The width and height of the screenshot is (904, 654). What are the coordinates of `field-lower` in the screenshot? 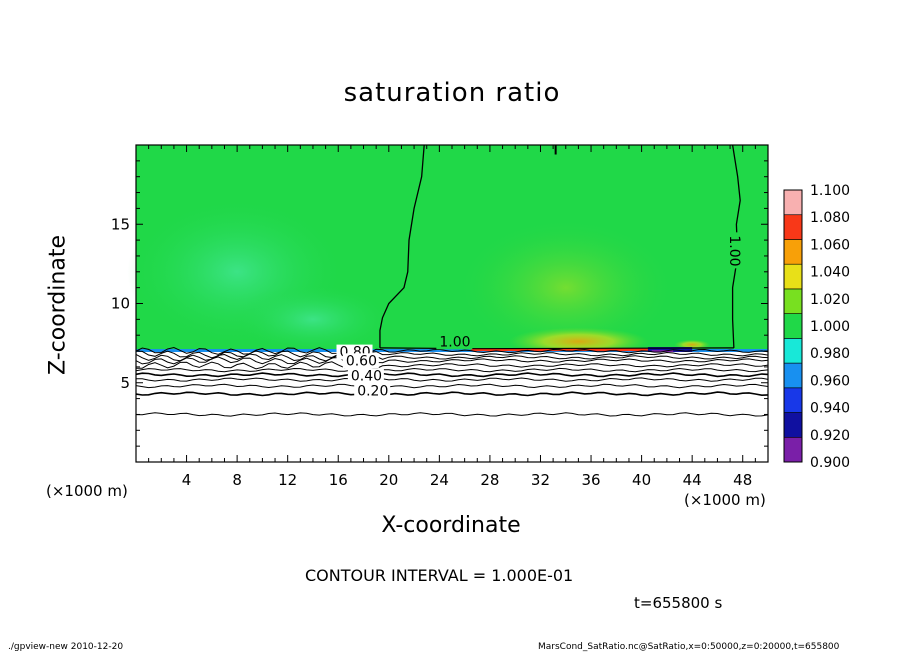 It's located at (452, 407).